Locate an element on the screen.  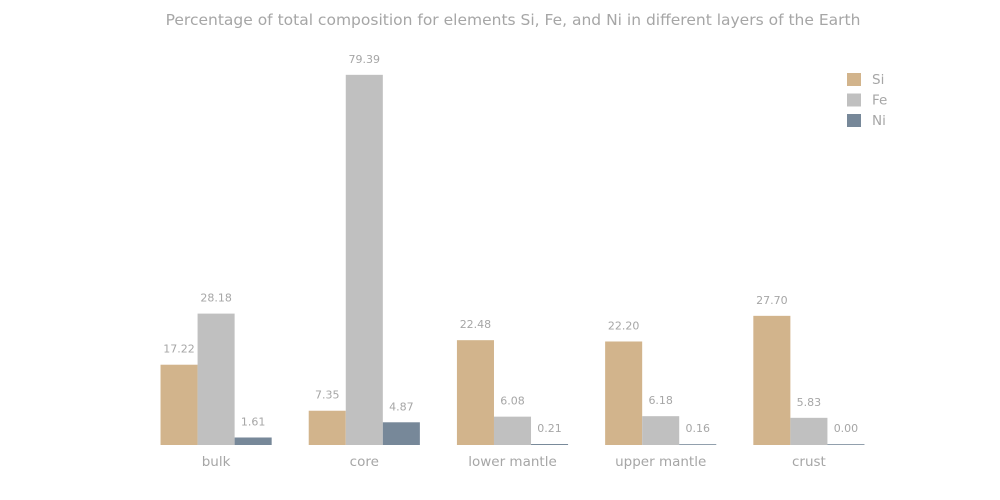
value-label: 27.70 is located at coordinates (772, 300).